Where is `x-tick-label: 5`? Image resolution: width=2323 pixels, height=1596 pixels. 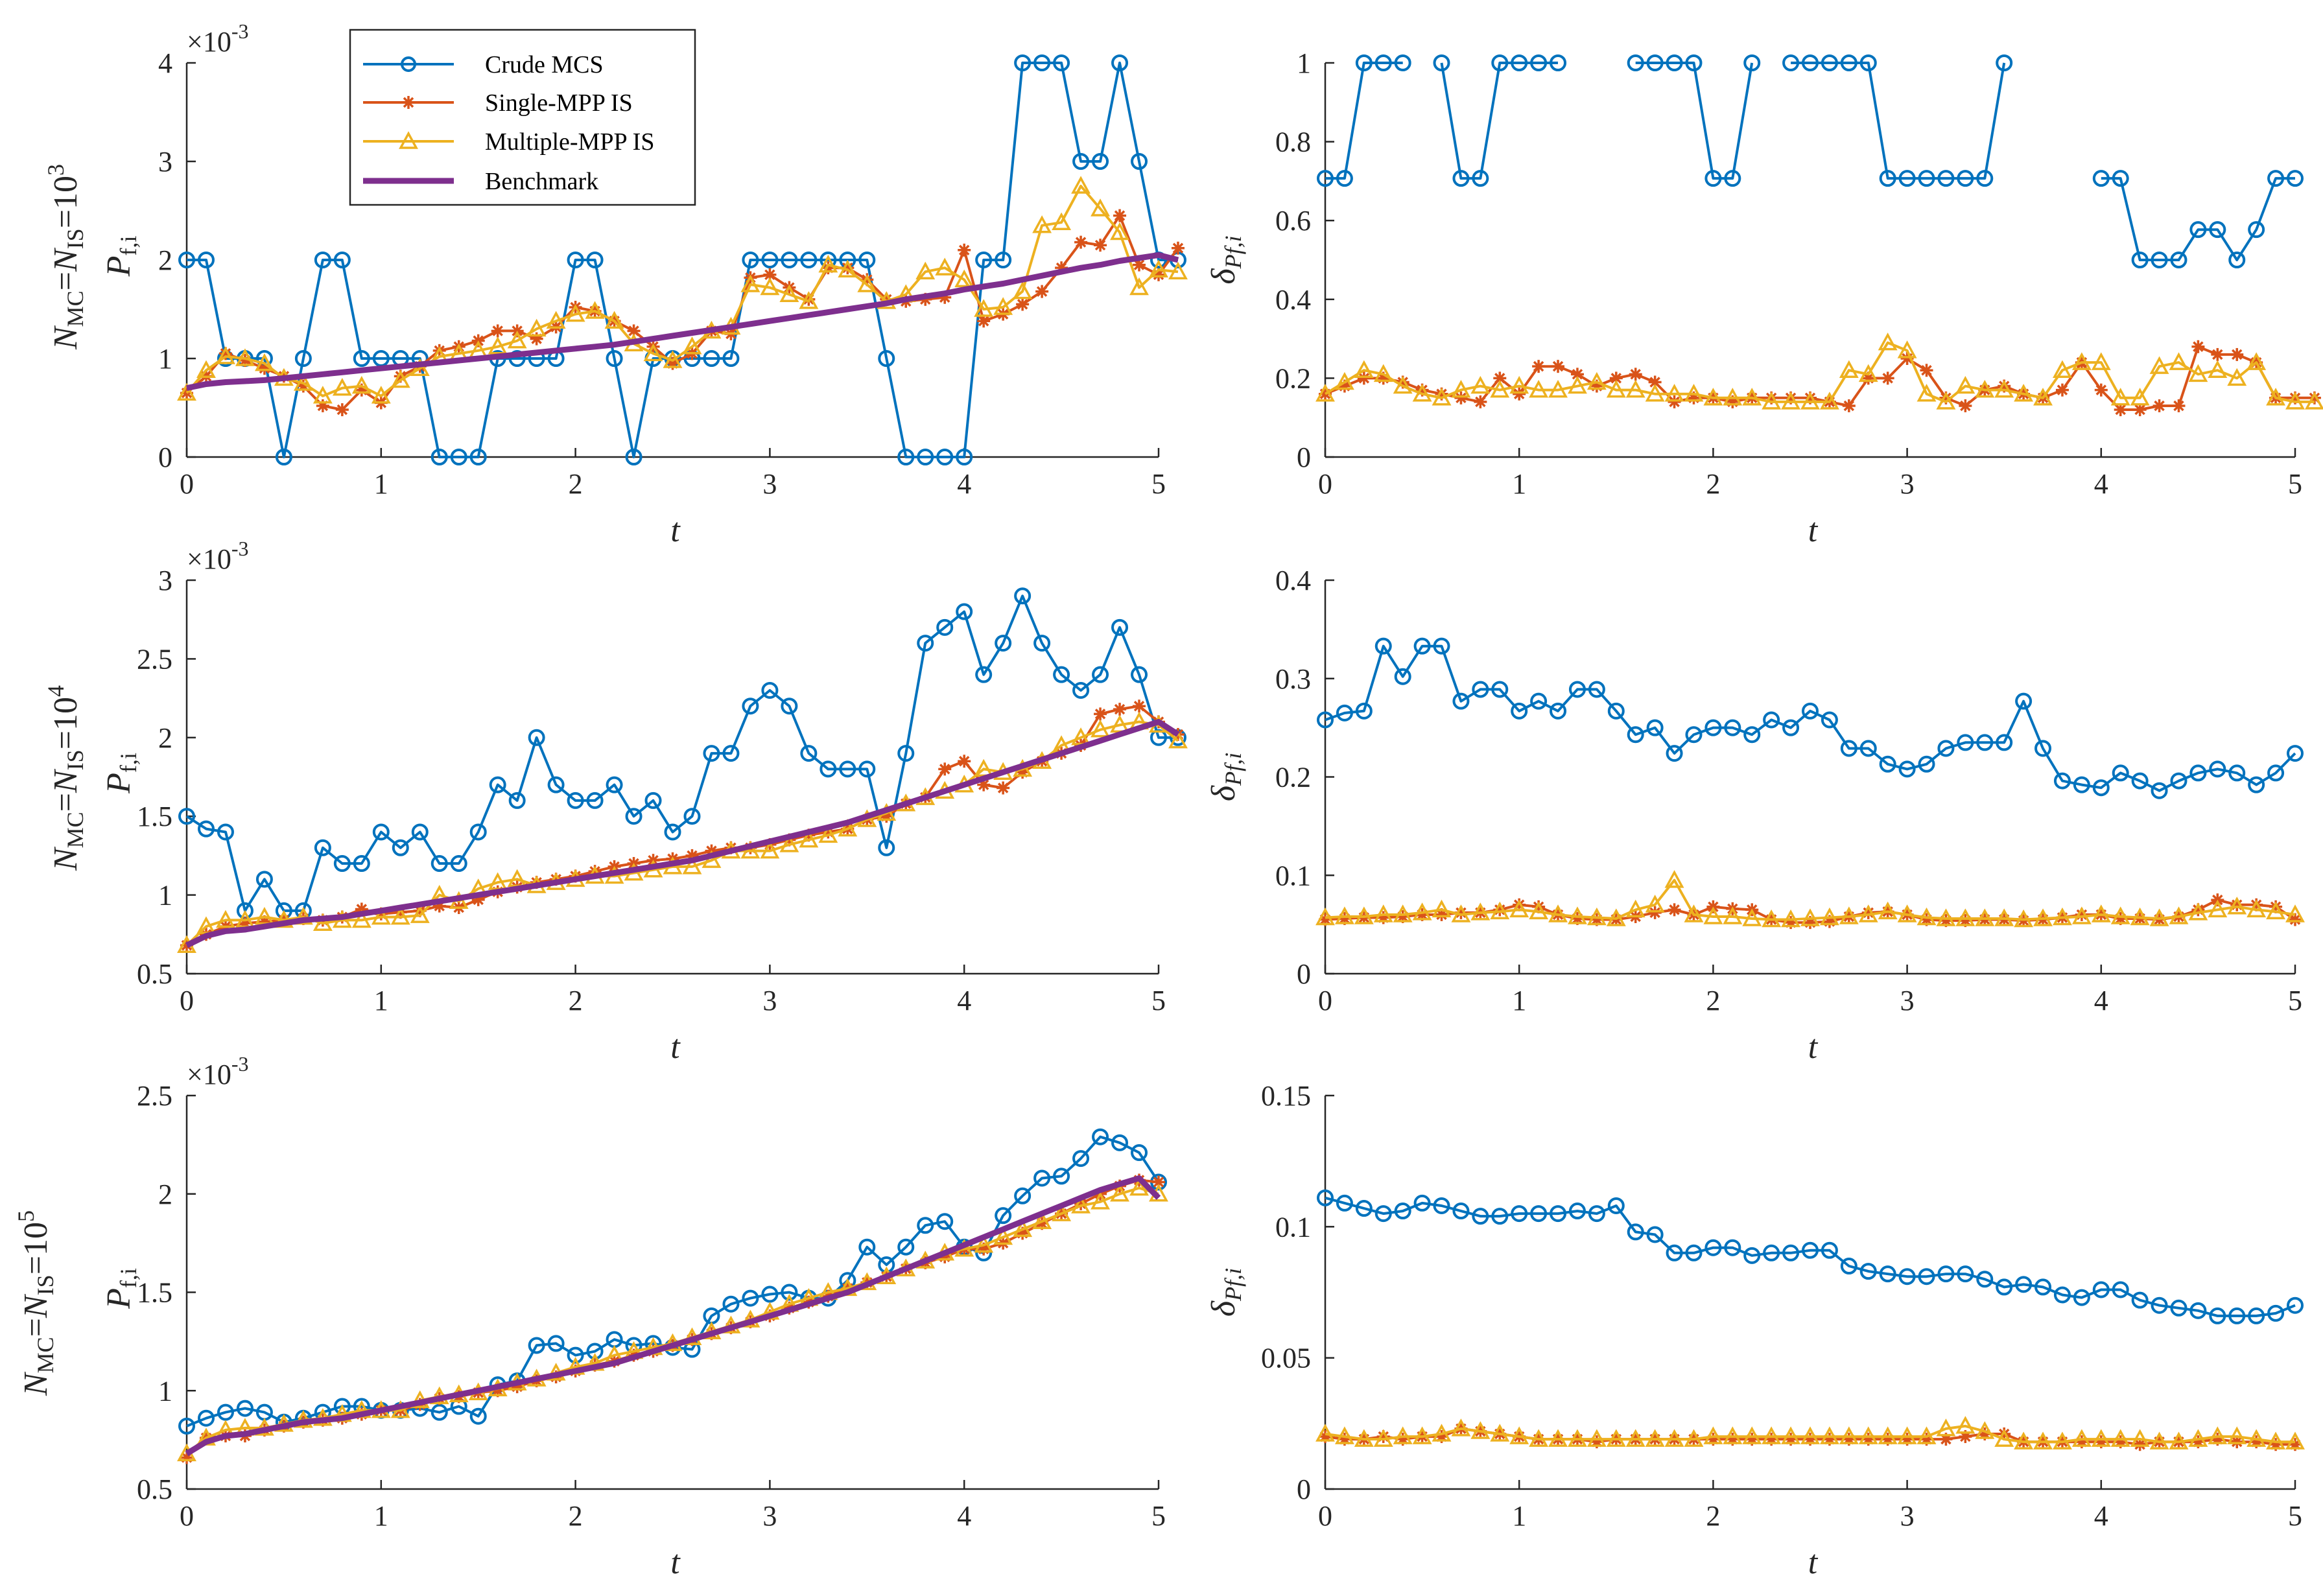 x-tick-label: 5 is located at coordinates (1158, 1000).